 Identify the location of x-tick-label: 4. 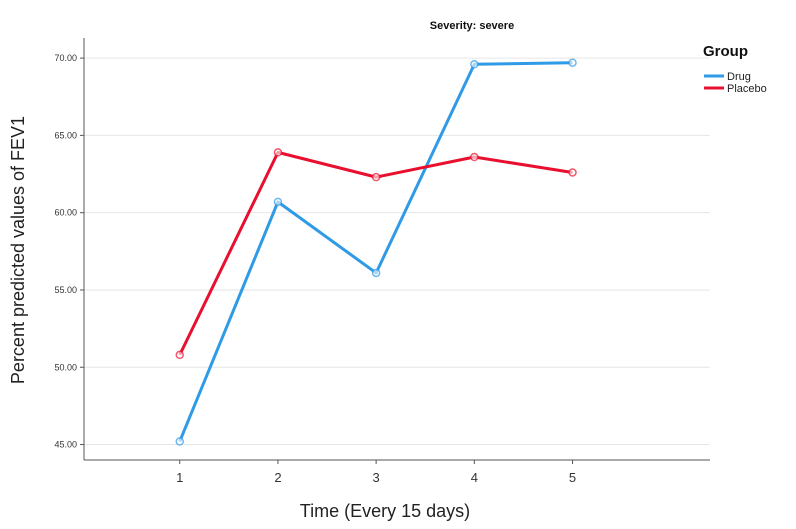
(474, 477).